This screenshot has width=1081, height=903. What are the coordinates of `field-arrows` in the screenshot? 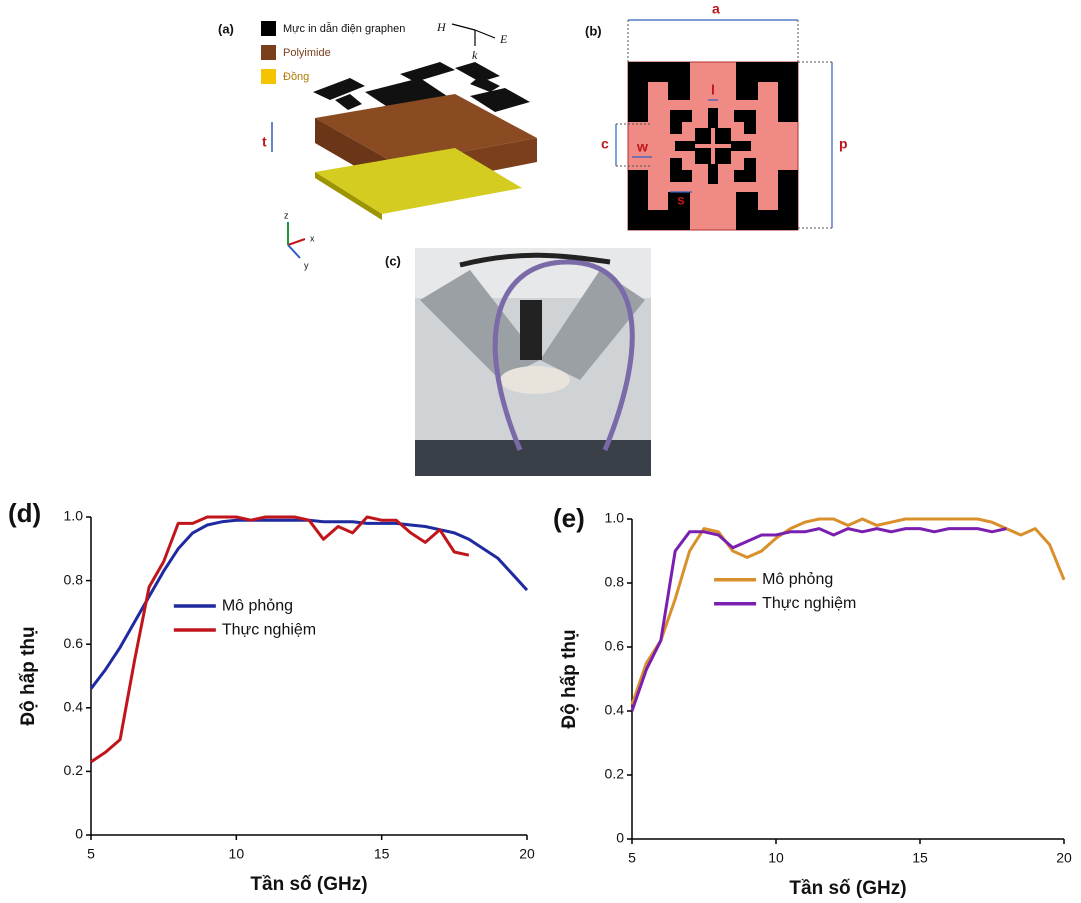 It's located at (473, 34).